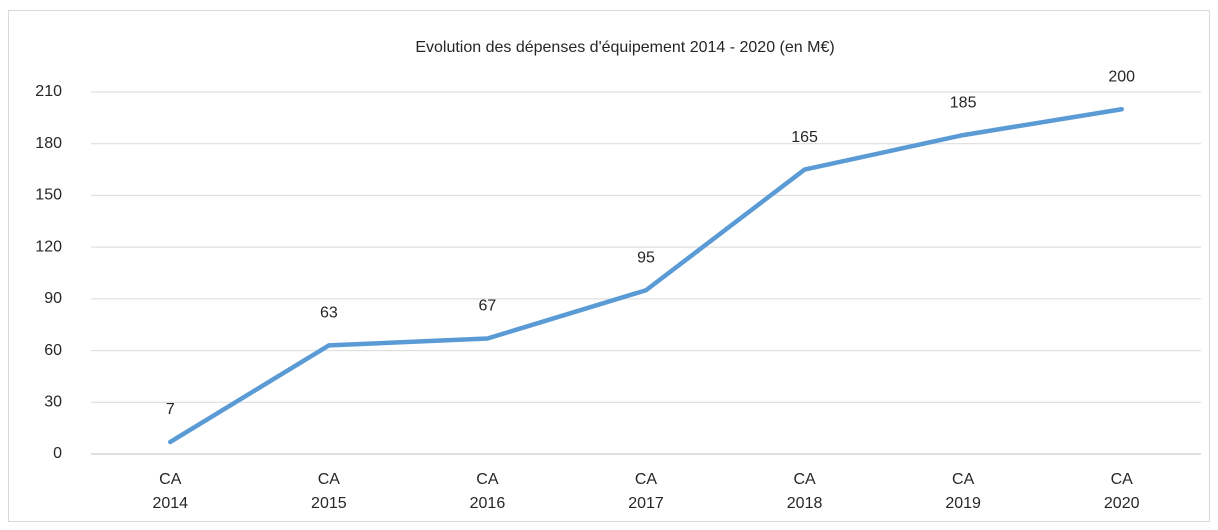 Image resolution: width=1218 pixels, height=530 pixels. Describe the element at coordinates (1121, 491) in the screenshot. I see `x-tick-label: CA 2020` at that location.